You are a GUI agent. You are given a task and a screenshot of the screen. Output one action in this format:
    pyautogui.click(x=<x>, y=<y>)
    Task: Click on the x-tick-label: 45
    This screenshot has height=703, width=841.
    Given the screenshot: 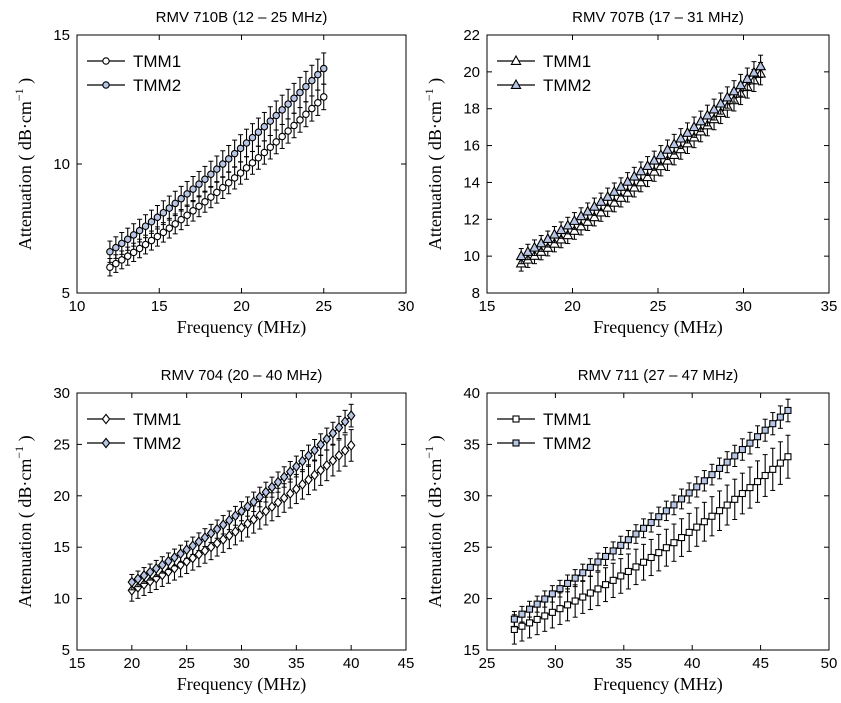 What is the action you would take?
    pyautogui.click(x=760, y=663)
    